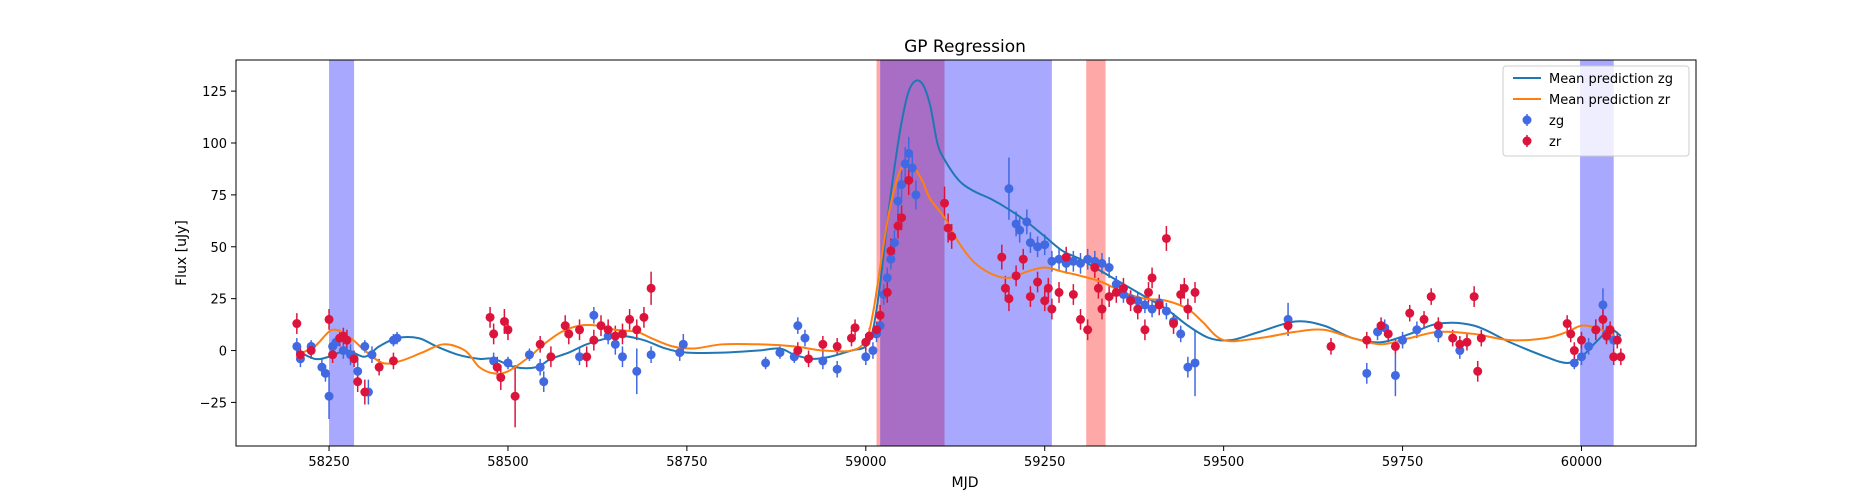 The image size is (1875, 500). I want to click on chart-title: GP Regression, so click(965, 47).